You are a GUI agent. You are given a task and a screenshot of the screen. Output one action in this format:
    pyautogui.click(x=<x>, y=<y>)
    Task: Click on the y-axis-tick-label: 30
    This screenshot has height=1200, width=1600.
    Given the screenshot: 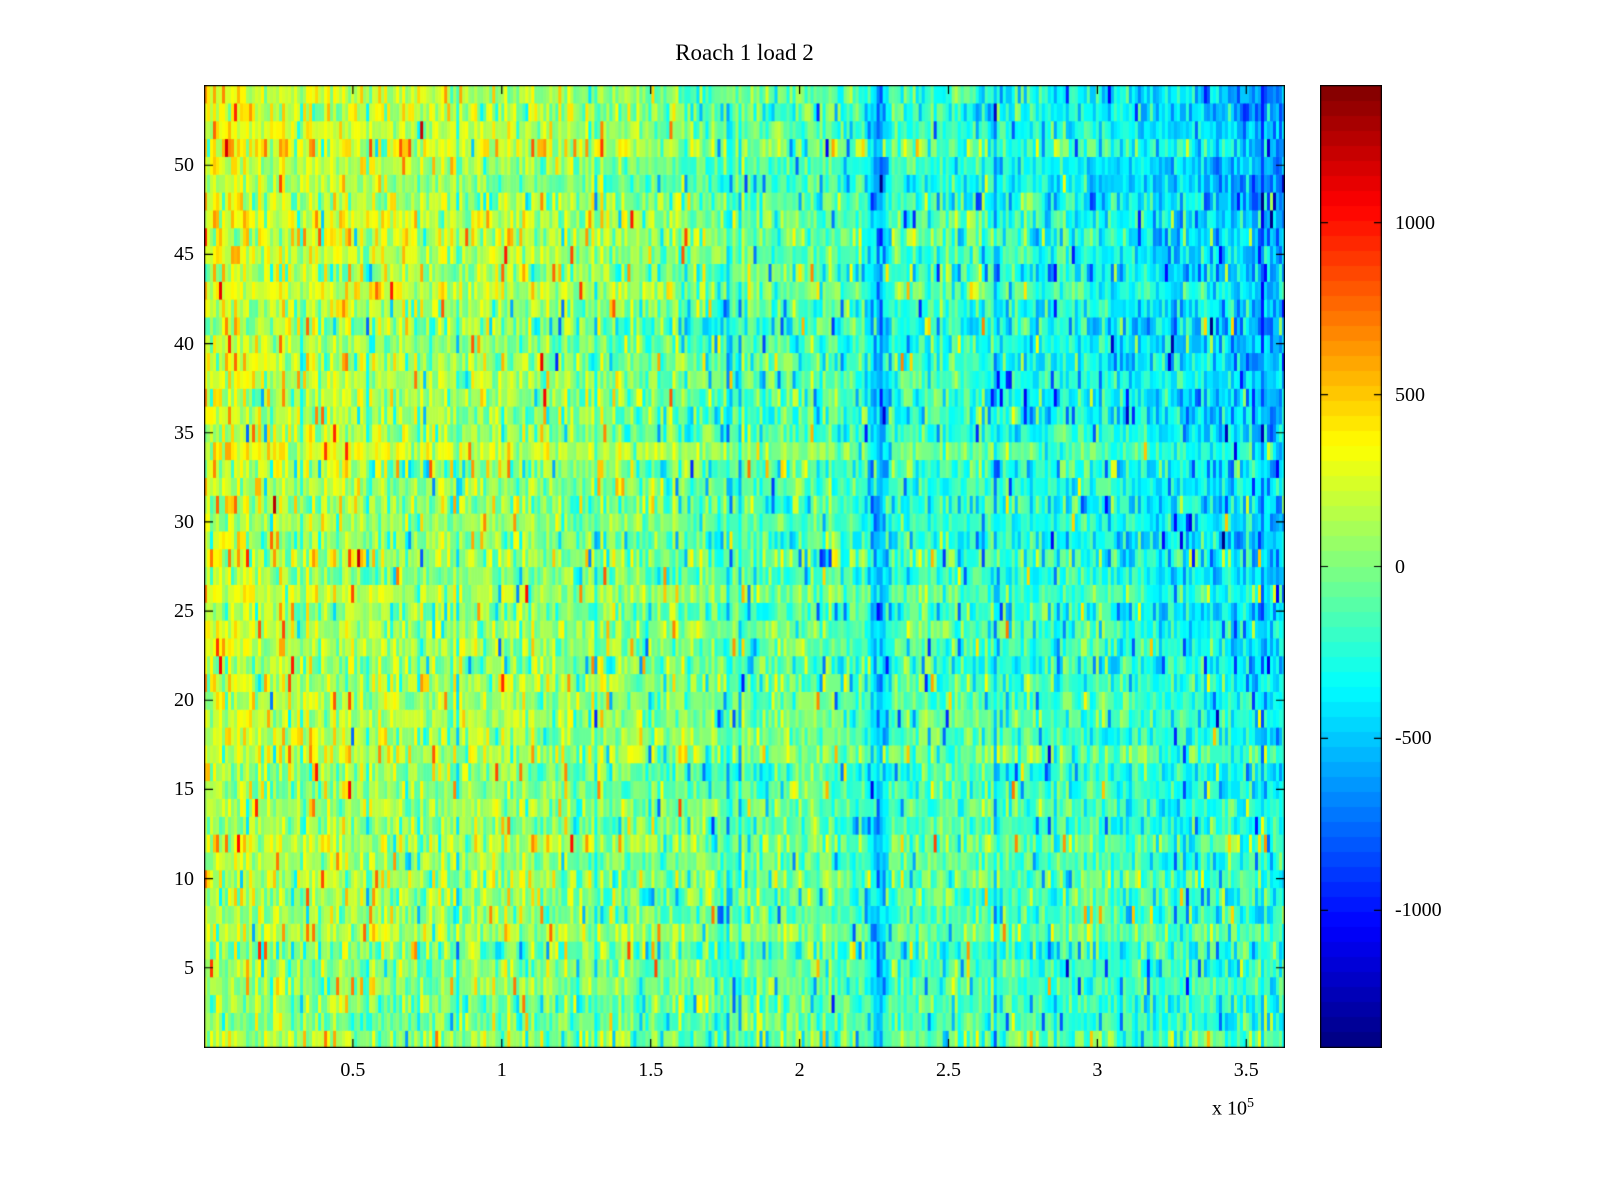 What is the action you would take?
    pyautogui.click(x=184, y=521)
    